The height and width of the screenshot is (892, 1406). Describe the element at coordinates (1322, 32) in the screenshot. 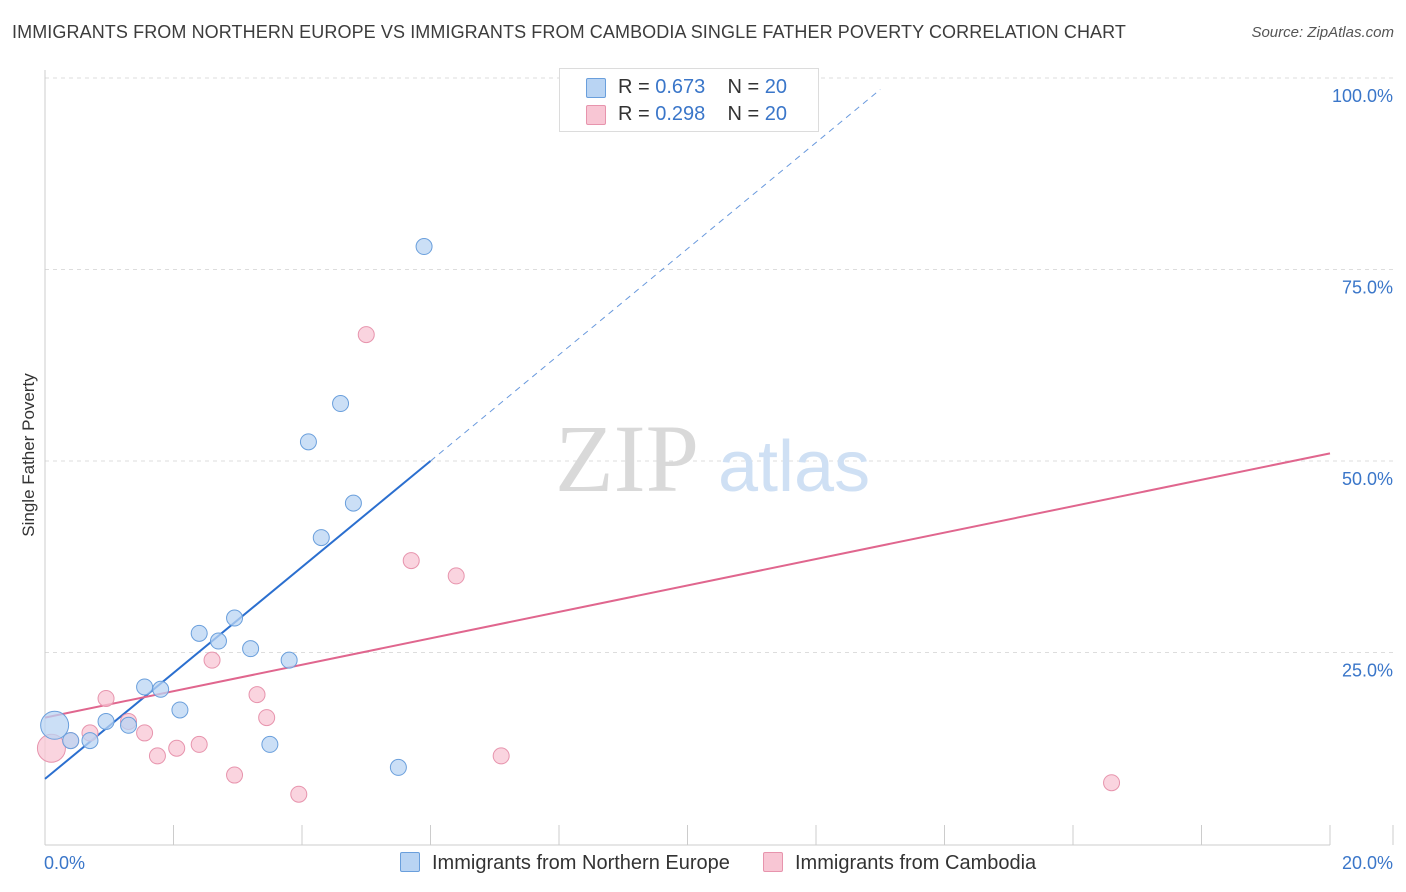

I see `source-label: Source: ZipAtlas.com` at that location.